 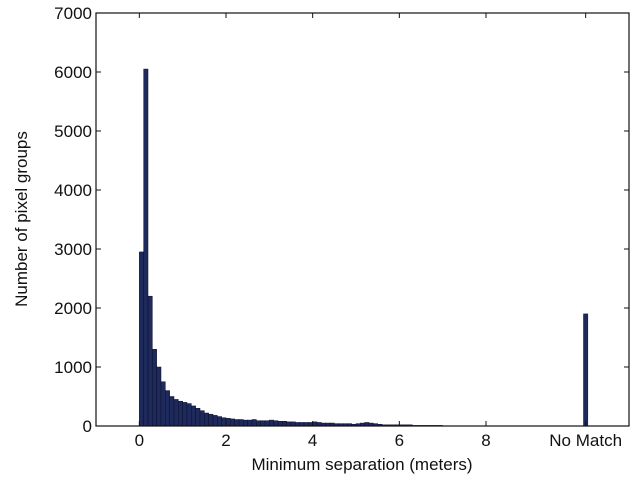 I want to click on x-tick-label: No Match, so click(x=585, y=440).